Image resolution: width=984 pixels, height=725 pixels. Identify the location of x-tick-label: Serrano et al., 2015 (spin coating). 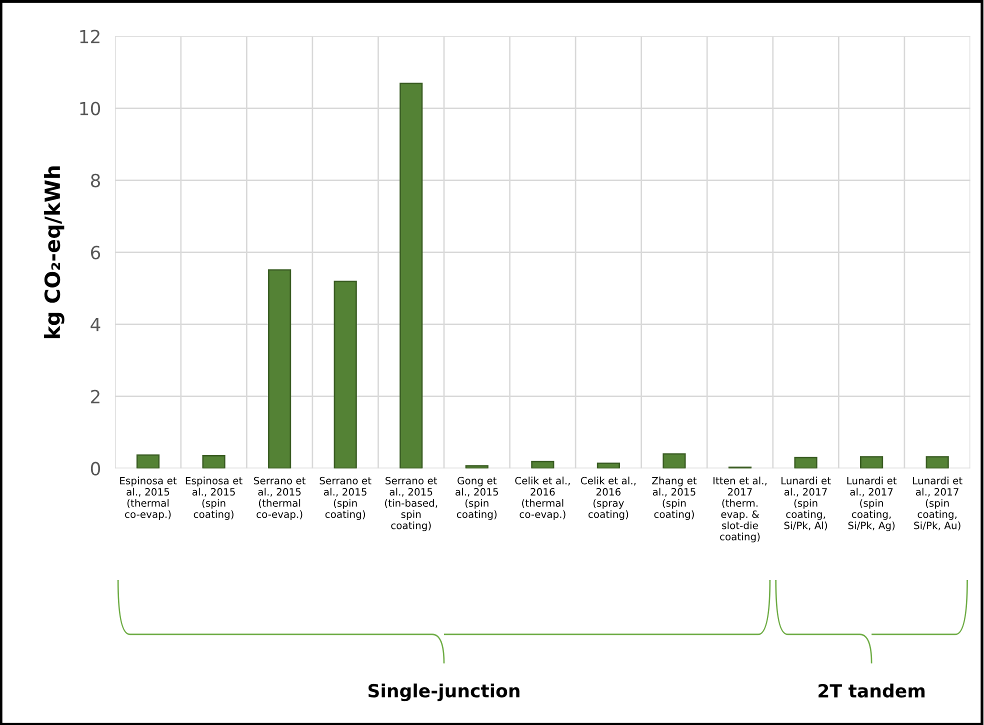
(346, 498).